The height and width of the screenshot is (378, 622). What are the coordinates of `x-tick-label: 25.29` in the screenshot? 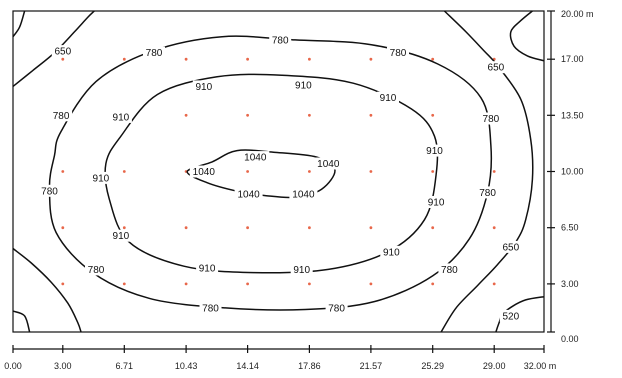 It's located at (432, 366).